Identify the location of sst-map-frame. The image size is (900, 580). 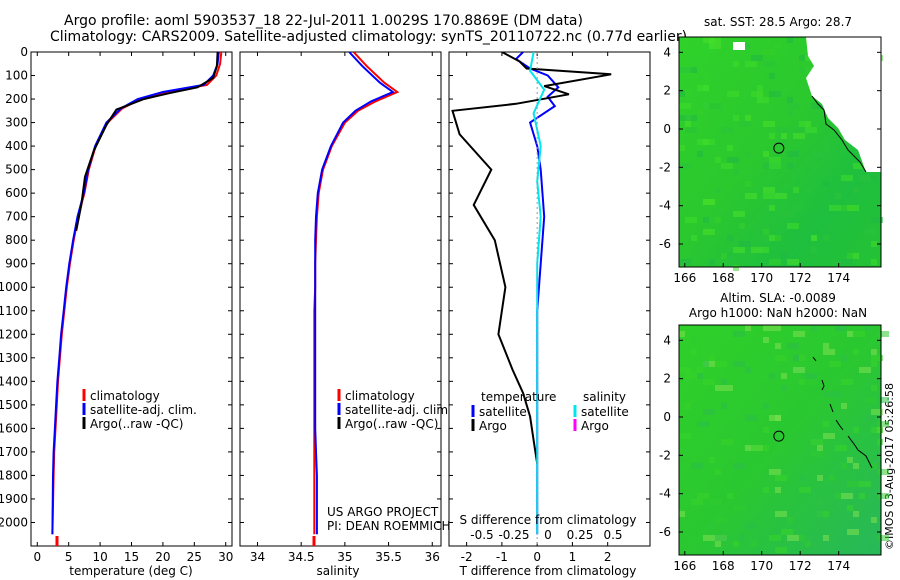
(780, 152).